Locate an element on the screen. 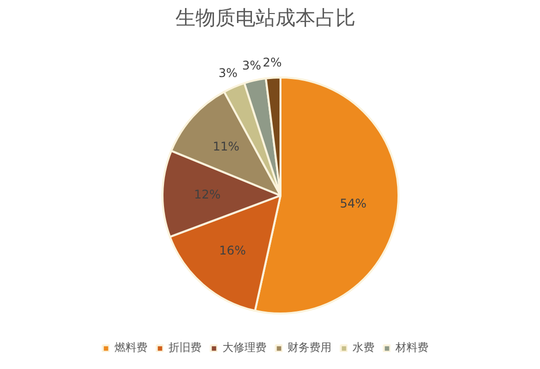 This screenshot has width=540, height=369. legend-label: 材料费 is located at coordinates (412, 348).